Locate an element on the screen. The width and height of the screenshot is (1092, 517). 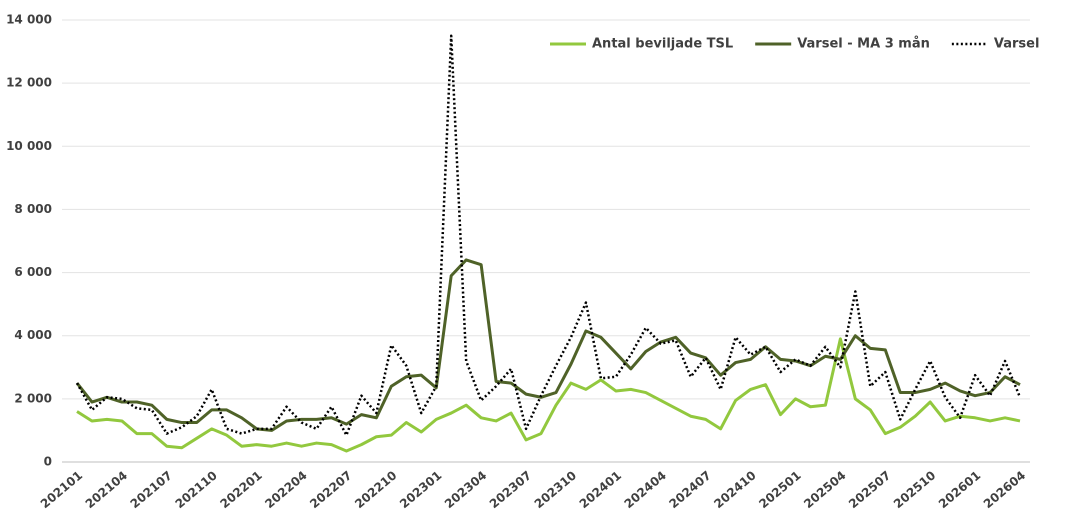
x-tick-label: 202104 is located at coordinates (106, 489).